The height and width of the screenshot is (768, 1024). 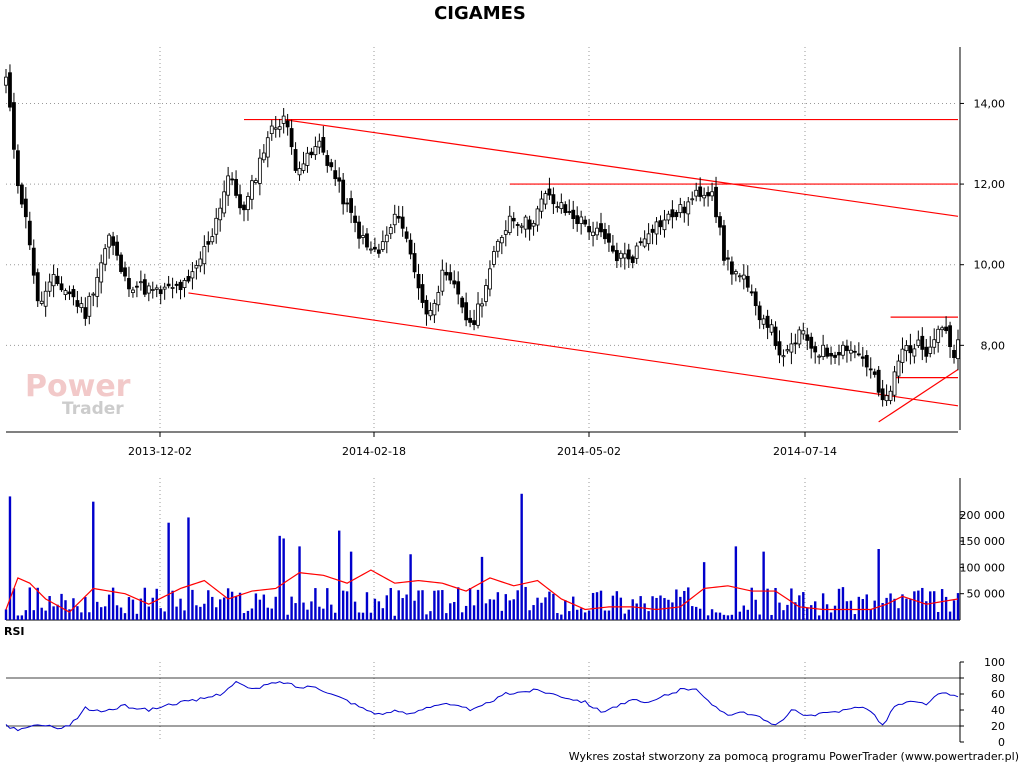 What do you see at coordinates (998, 678) in the screenshot?
I see `rsi-tick-label: 80` at bounding box center [998, 678].